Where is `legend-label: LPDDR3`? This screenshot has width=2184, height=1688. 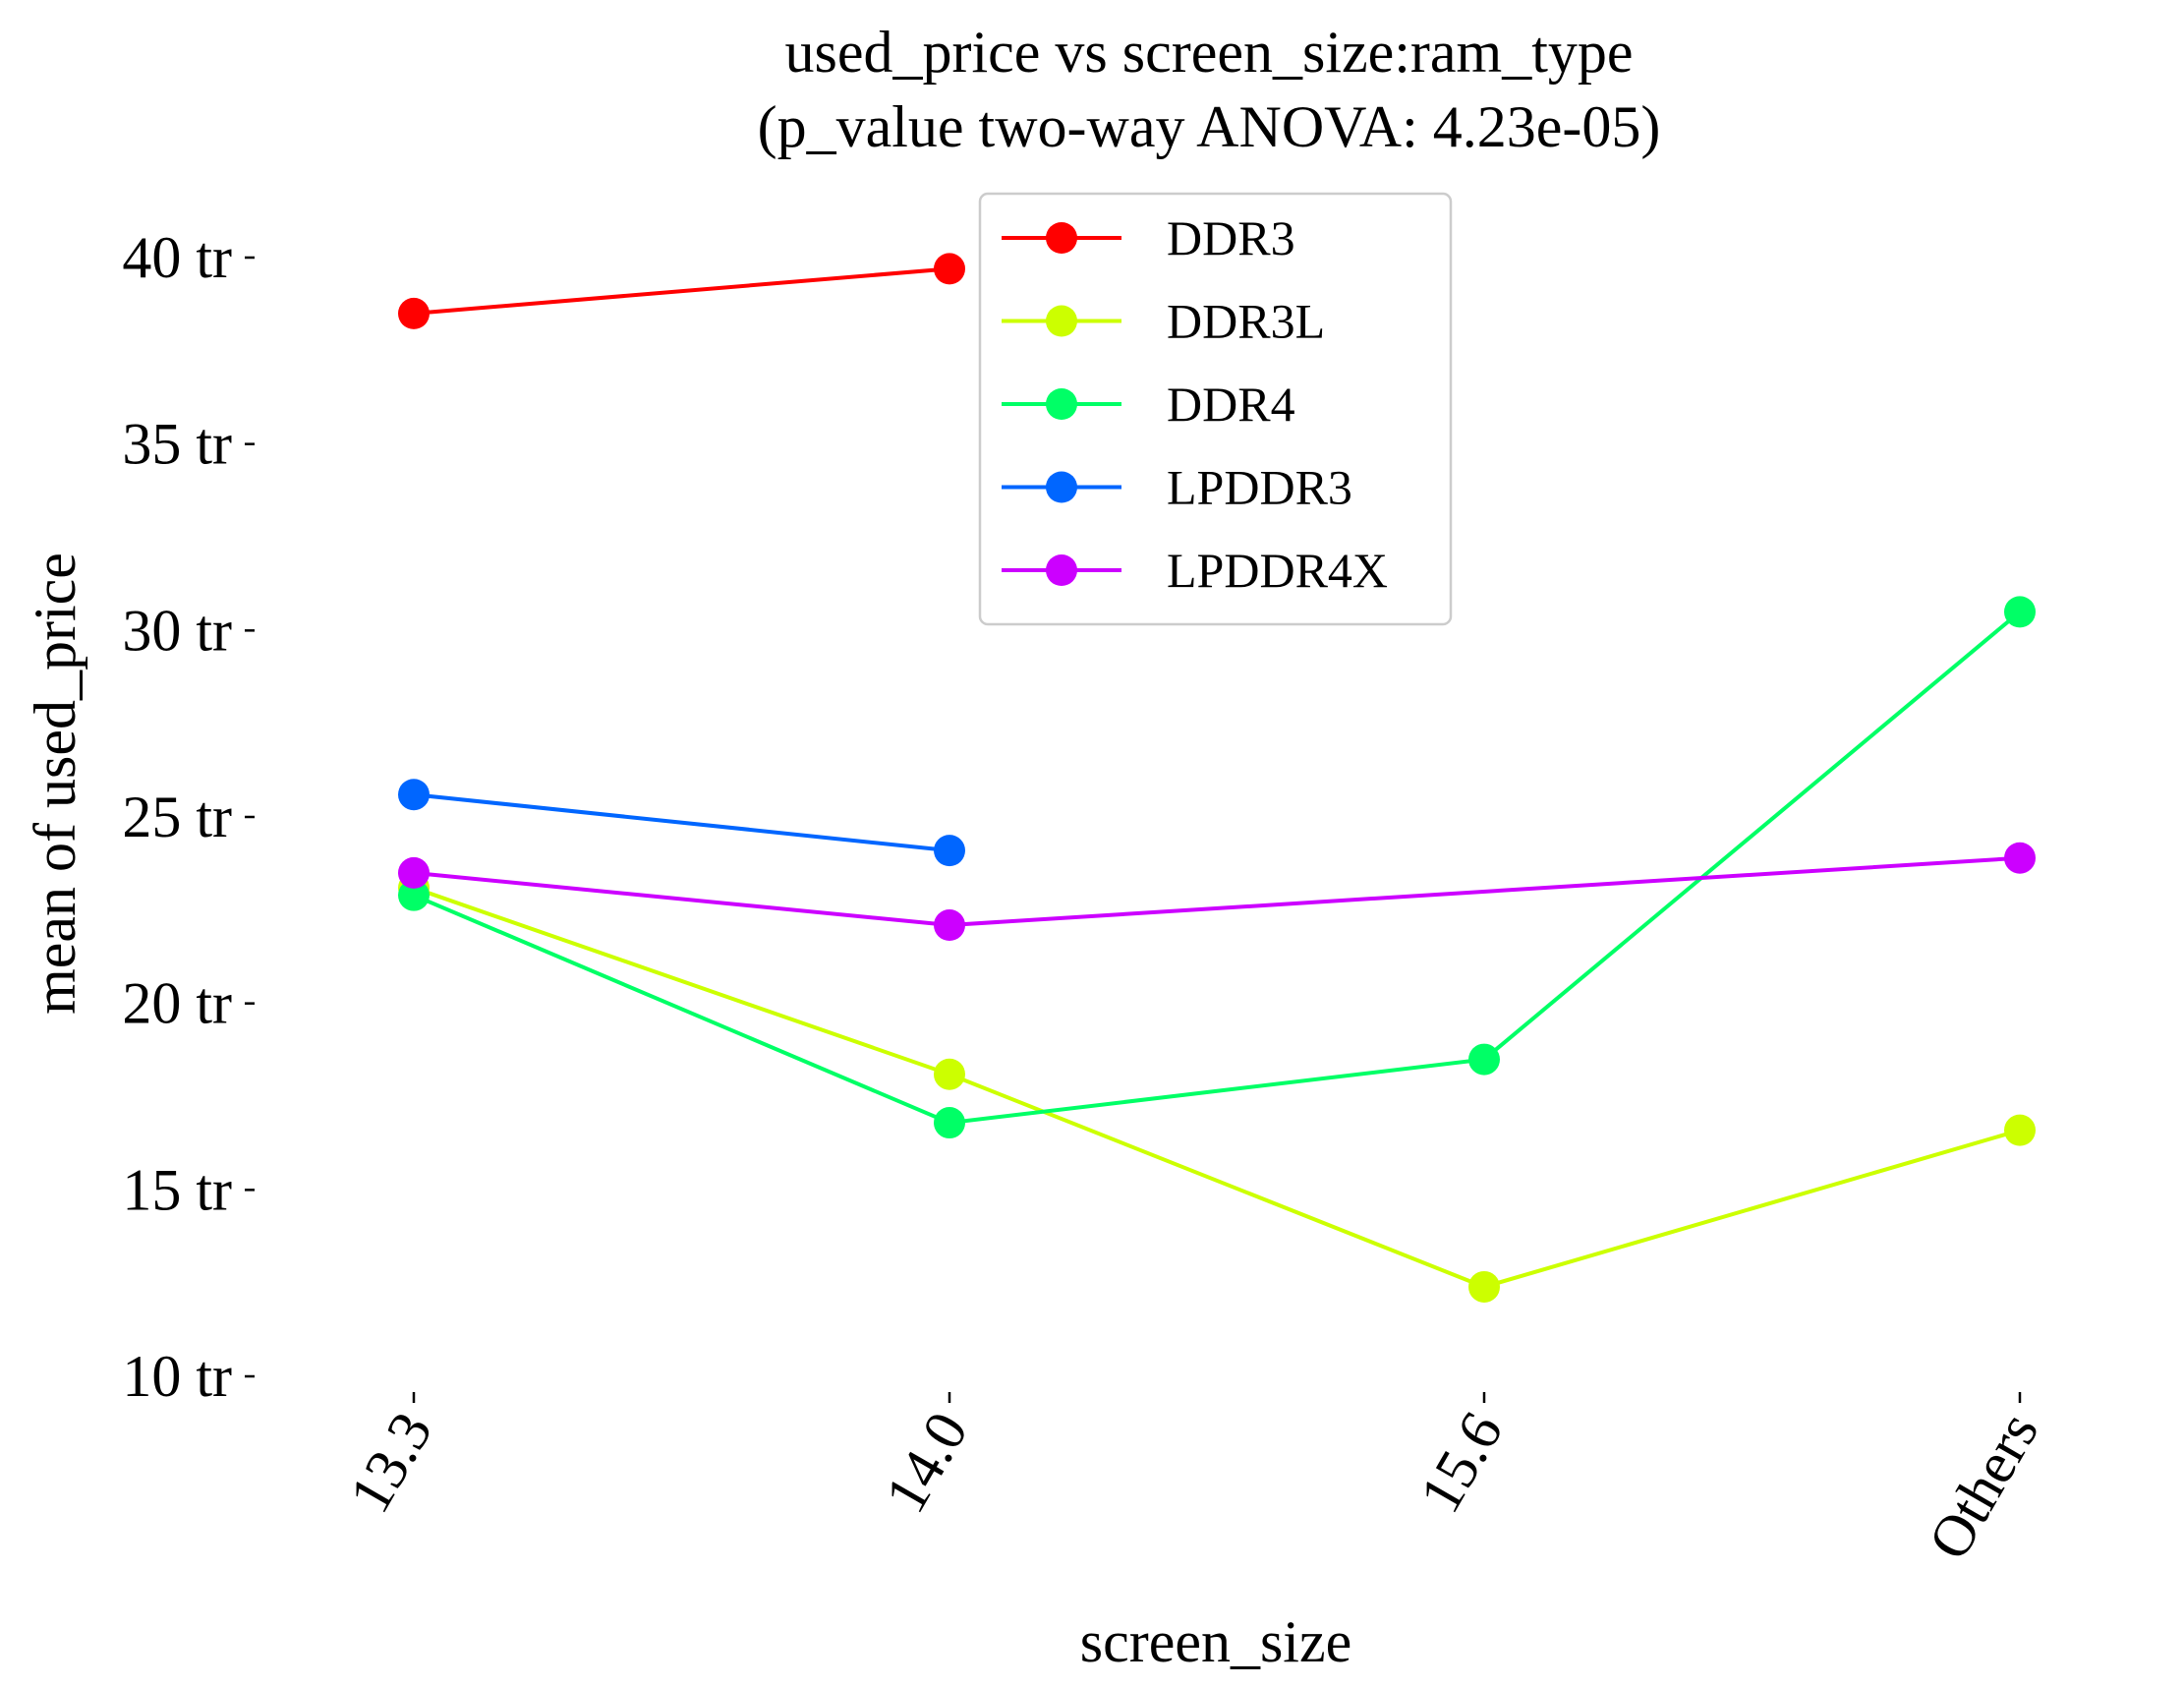
legend-label: LPDDR3 is located at coordinates (1259, 487).